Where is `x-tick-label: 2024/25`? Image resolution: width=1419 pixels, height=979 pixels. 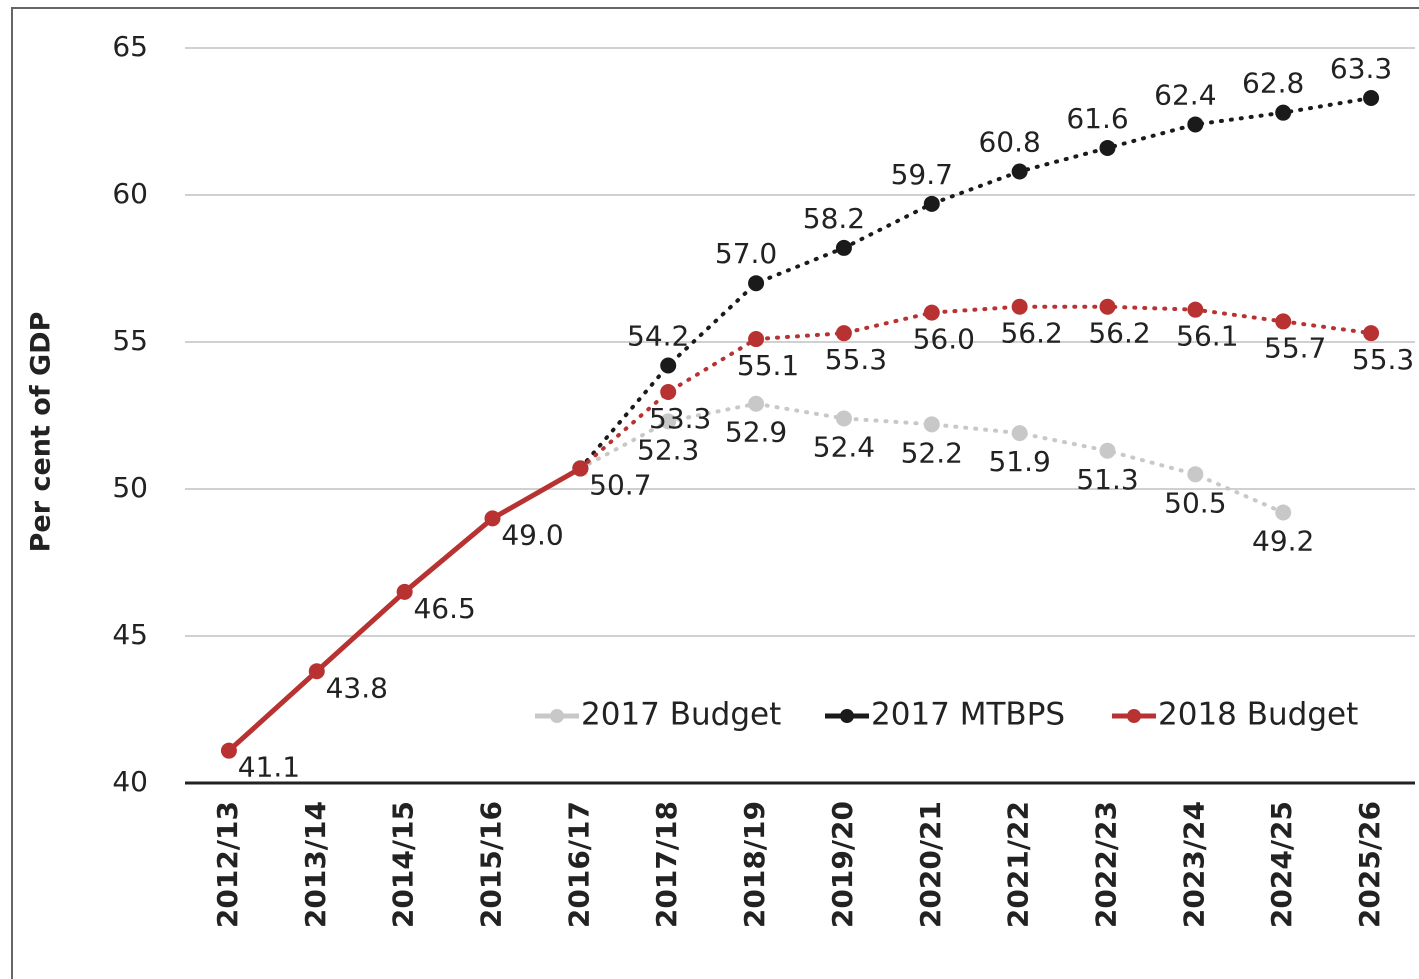
x-tick-label: 2024/25 is located at coordinates (1281, 864).